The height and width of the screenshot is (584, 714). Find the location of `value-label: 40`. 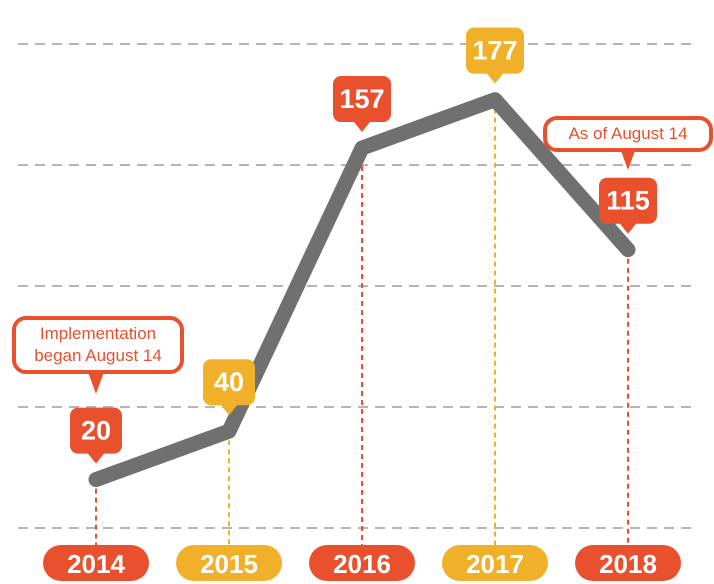

value-label: 40 is located at coordinates (229, 382).